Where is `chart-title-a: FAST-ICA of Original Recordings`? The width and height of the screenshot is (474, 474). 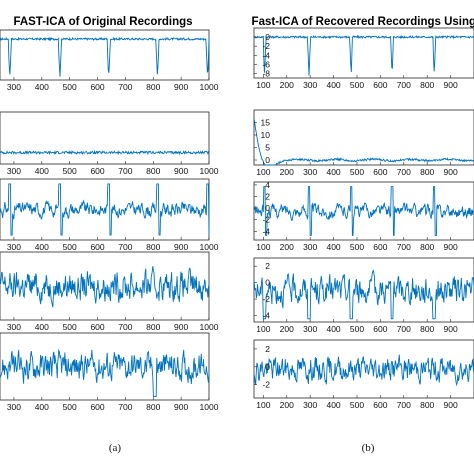
chart-title-a: FAST-ICA of Original Recordings is located at coordinates (102, 22).